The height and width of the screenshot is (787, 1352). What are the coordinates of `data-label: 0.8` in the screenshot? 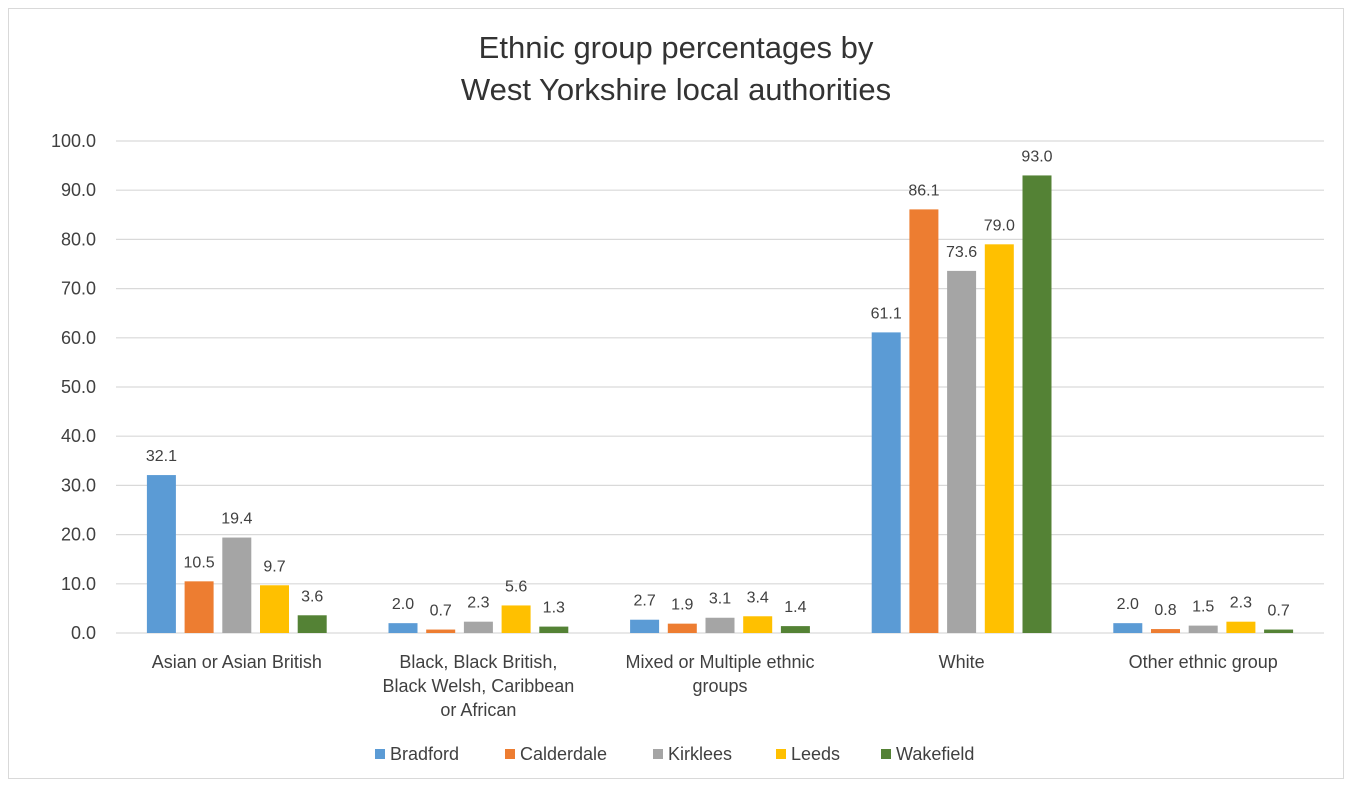 It's located at (1165, 610).